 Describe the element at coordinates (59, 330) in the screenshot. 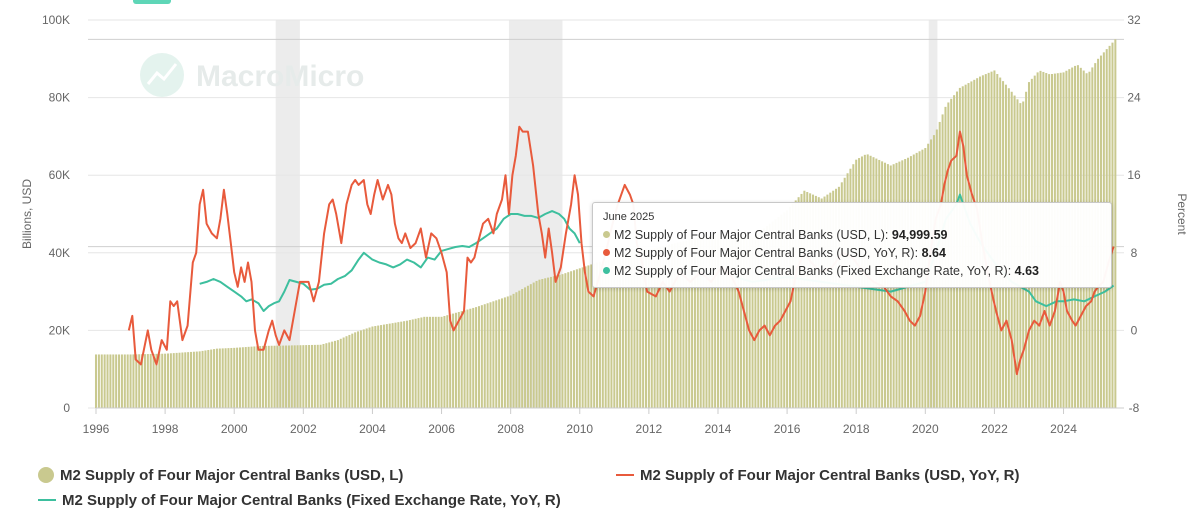

I see `left-tick-label: 20K` at that location.